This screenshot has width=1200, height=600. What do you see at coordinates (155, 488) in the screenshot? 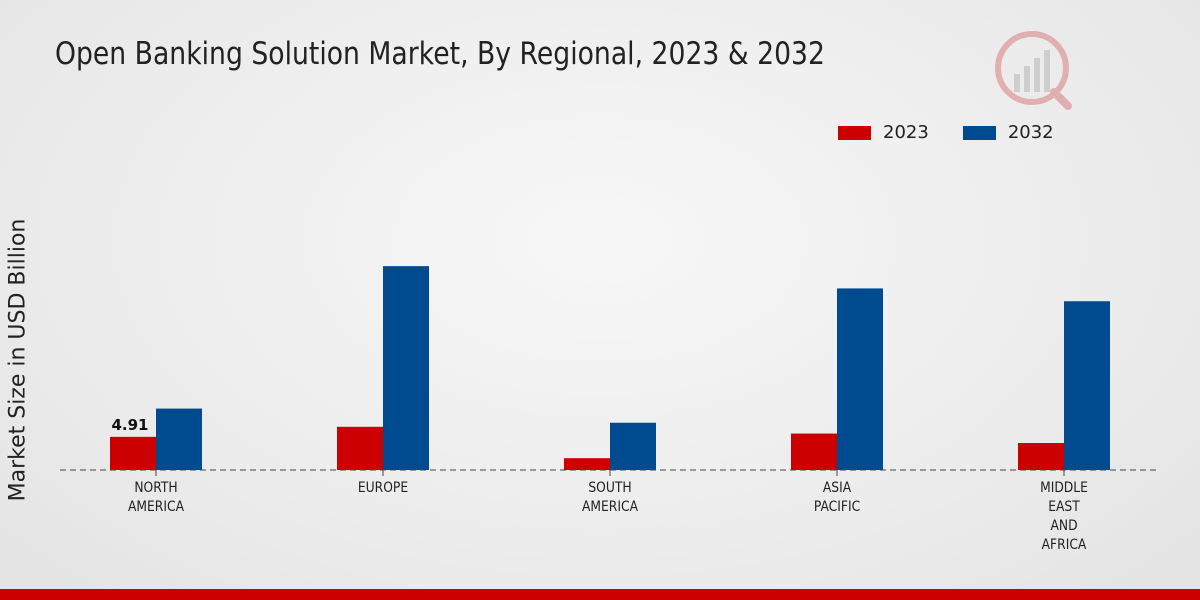
I see `x-tick-label-line: NORTH` at bounding box center [155, 488].